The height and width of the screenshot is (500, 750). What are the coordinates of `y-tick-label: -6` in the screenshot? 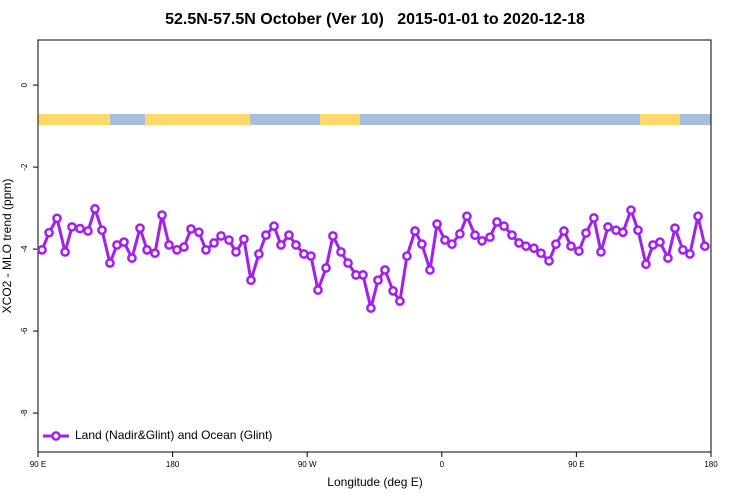 It's located at (24, 331).